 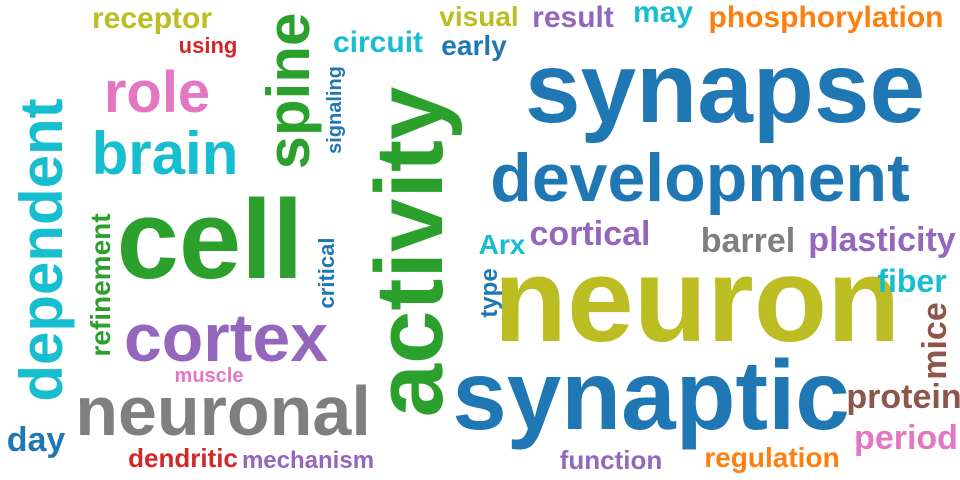 I want to click on word-refinement: refinement, so click(x=100, y=285).